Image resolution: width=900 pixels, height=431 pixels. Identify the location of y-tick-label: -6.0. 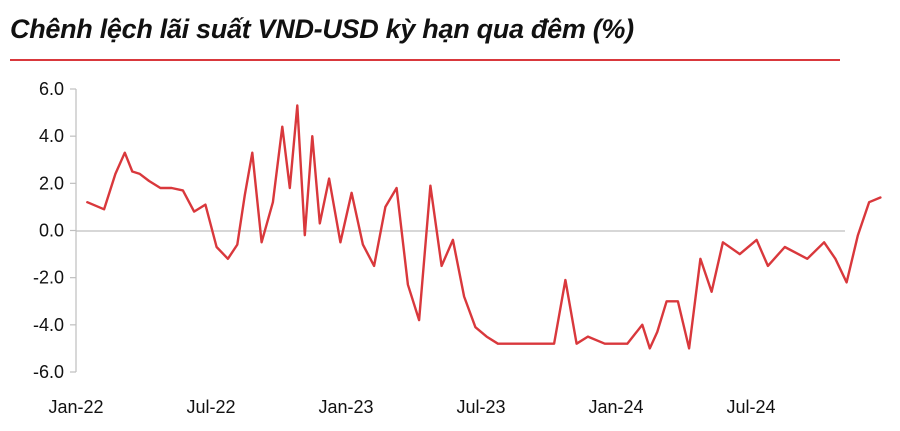
(48, 372).